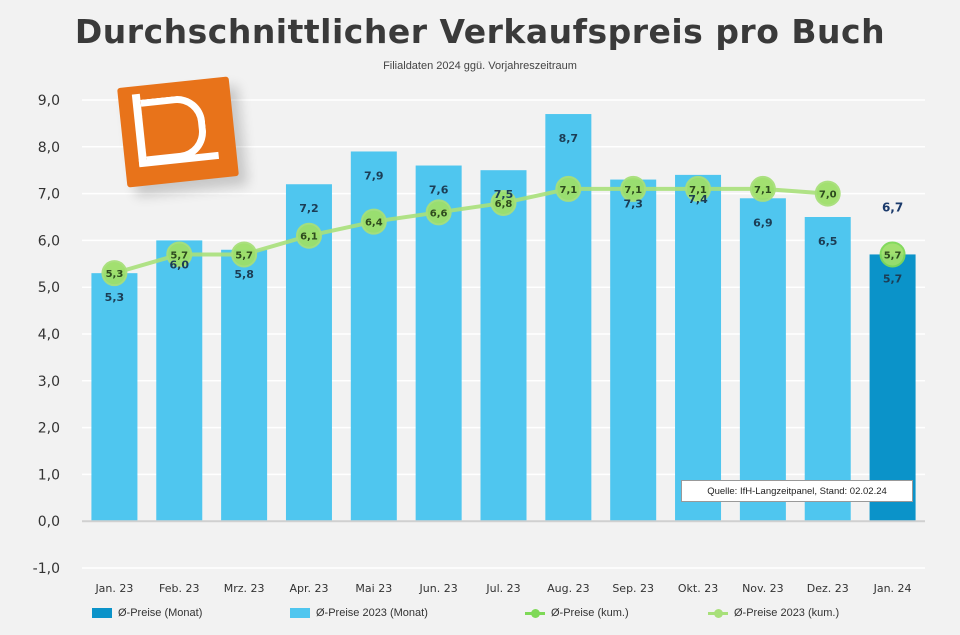  Describe the element at coordinates (892, 588) in the screenshot. I see `x-tick-label: Jan. 24` at that location.